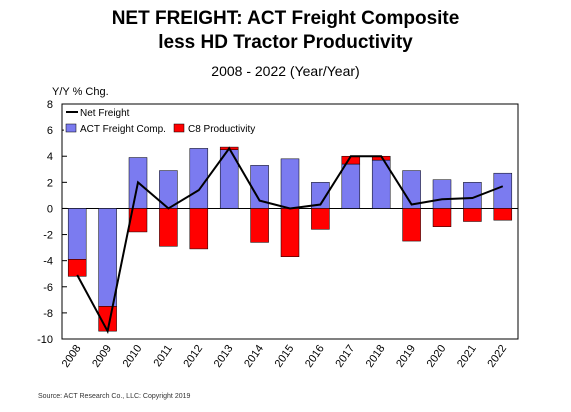 The image size is (571, 412). Describe the element at coordinates (285, 18) in the screenshot. I see `chart-title-line1: NET FREIGHT: ACT Freight Composite` at that location.